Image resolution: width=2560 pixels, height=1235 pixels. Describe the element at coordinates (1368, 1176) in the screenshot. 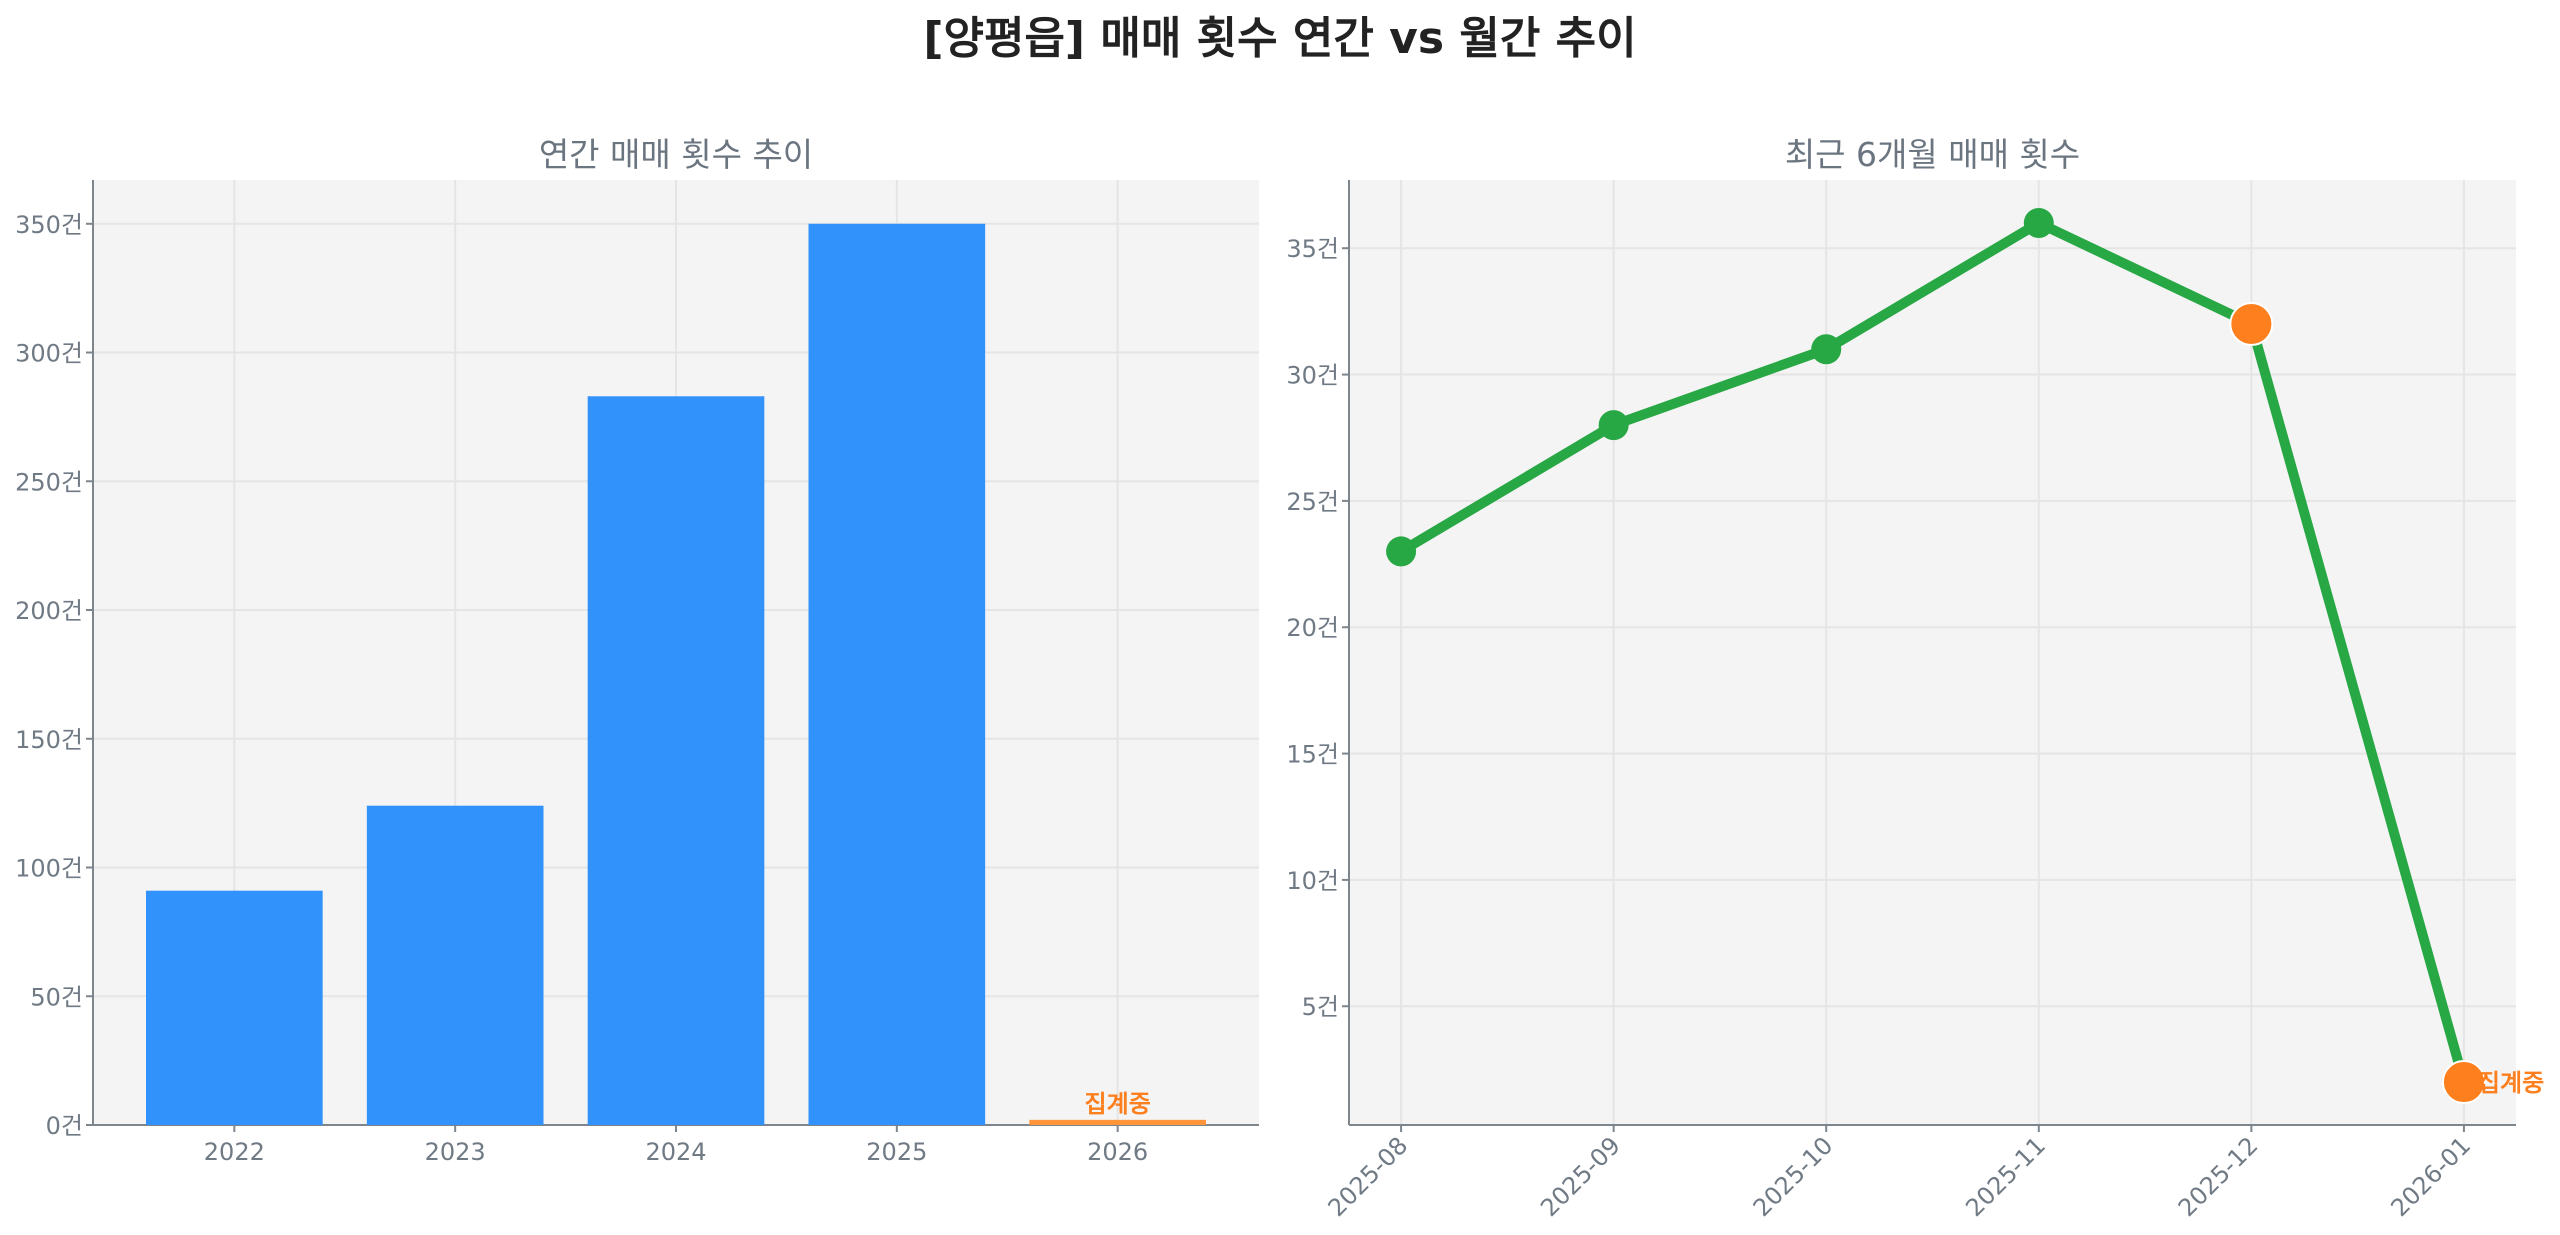

I see `x-tick-label: 2025-08` at that location.